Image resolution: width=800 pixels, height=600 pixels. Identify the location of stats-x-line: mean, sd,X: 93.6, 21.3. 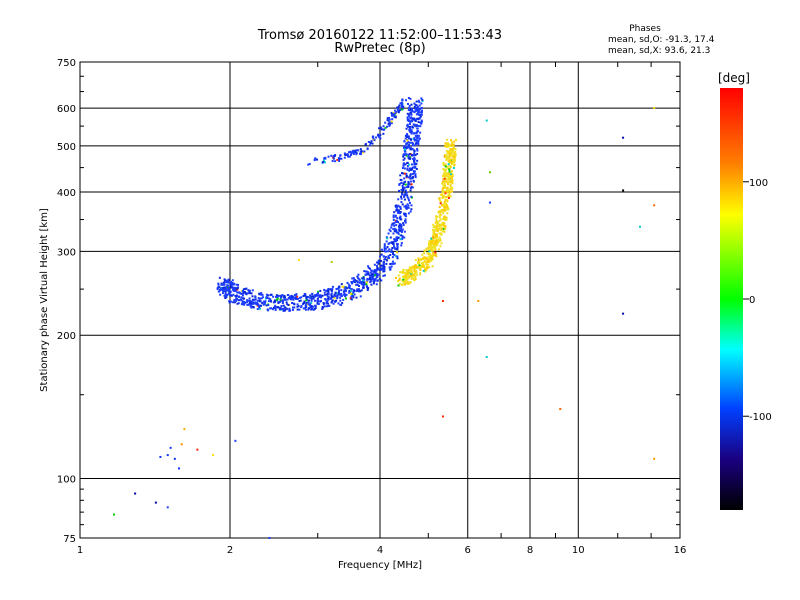
(659, 51).